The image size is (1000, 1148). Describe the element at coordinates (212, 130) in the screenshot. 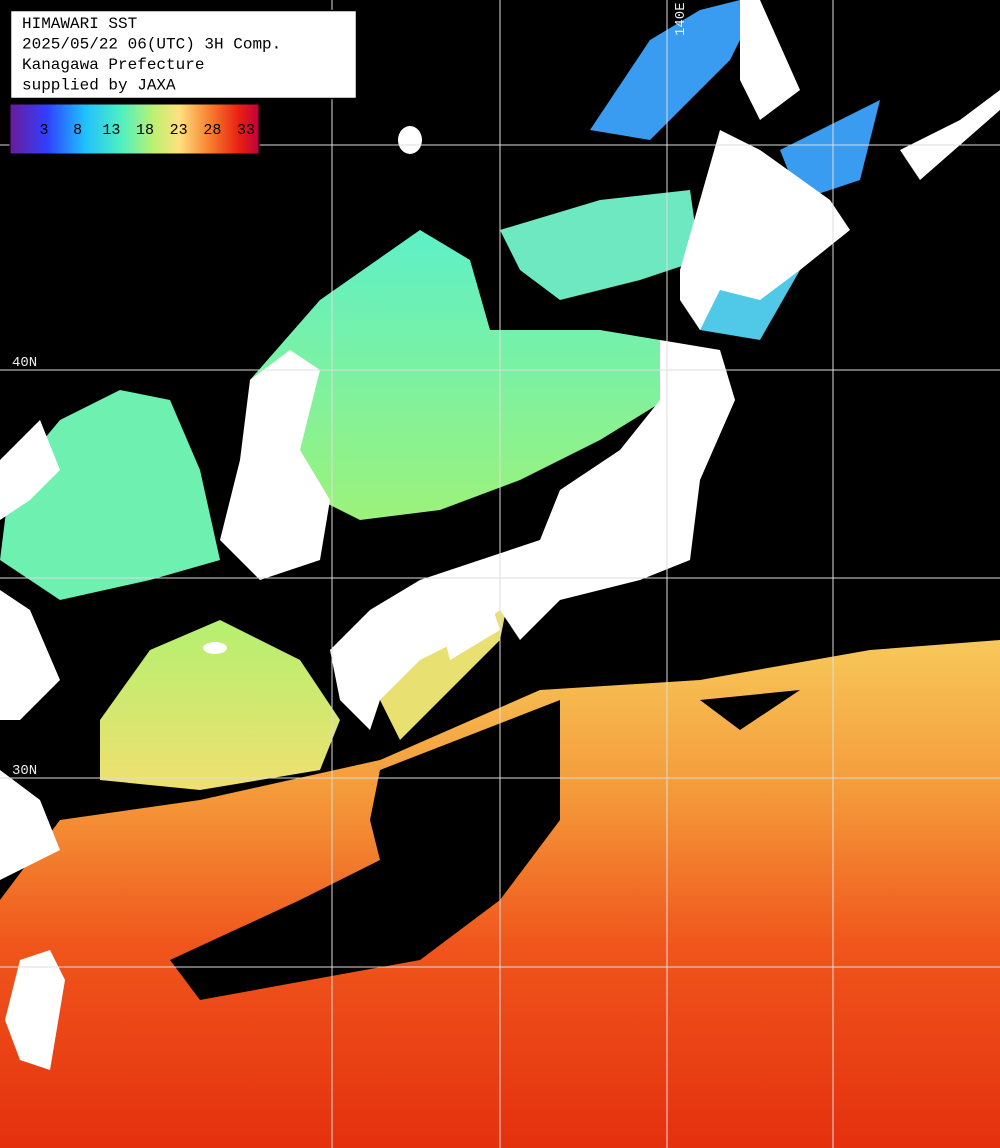

I see `colorbar-label: 28` at that location.